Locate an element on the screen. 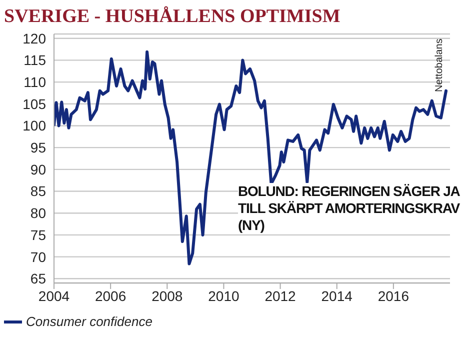 This screenshot has width=472, height=346. x-tick-label: 2006 is located at coordinates (110, 296).